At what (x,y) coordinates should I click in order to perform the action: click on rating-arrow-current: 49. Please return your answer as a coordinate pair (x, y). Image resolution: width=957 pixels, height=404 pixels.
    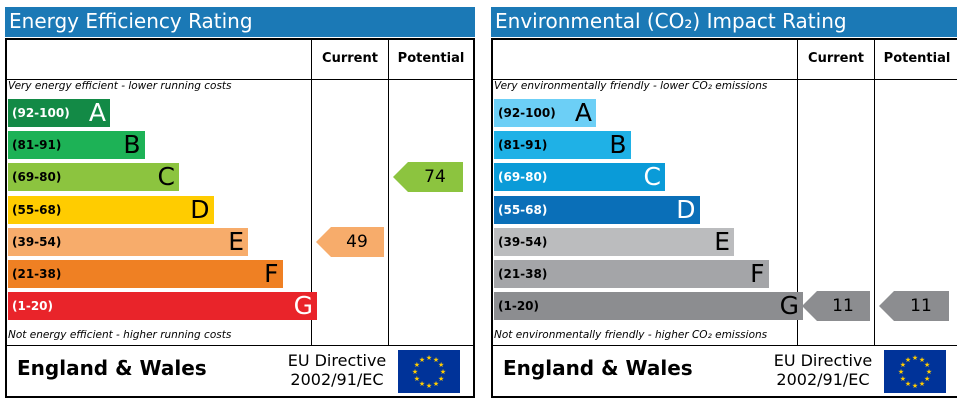
    Looking at the image, I should click on (350, 241).